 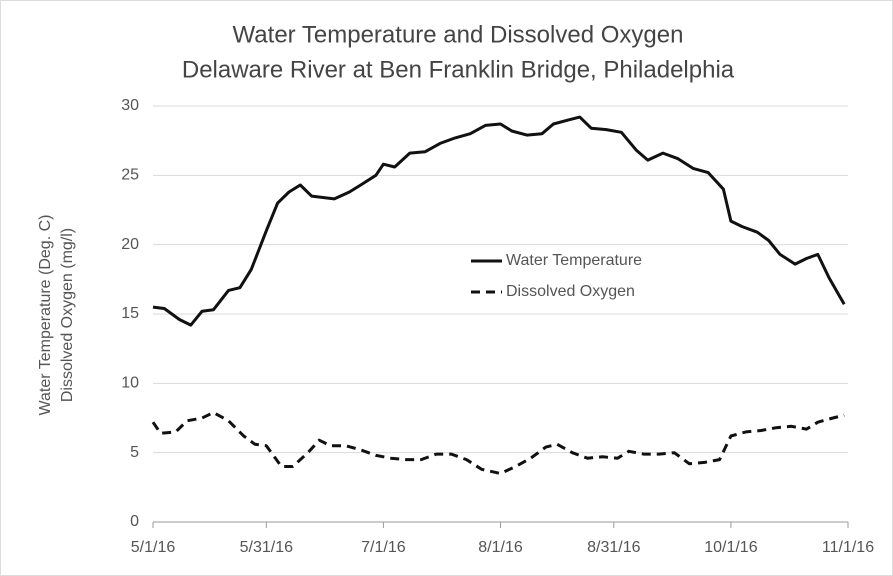 I want to click on x-tick-label: 7/1/16, so click(x=383, y=547).